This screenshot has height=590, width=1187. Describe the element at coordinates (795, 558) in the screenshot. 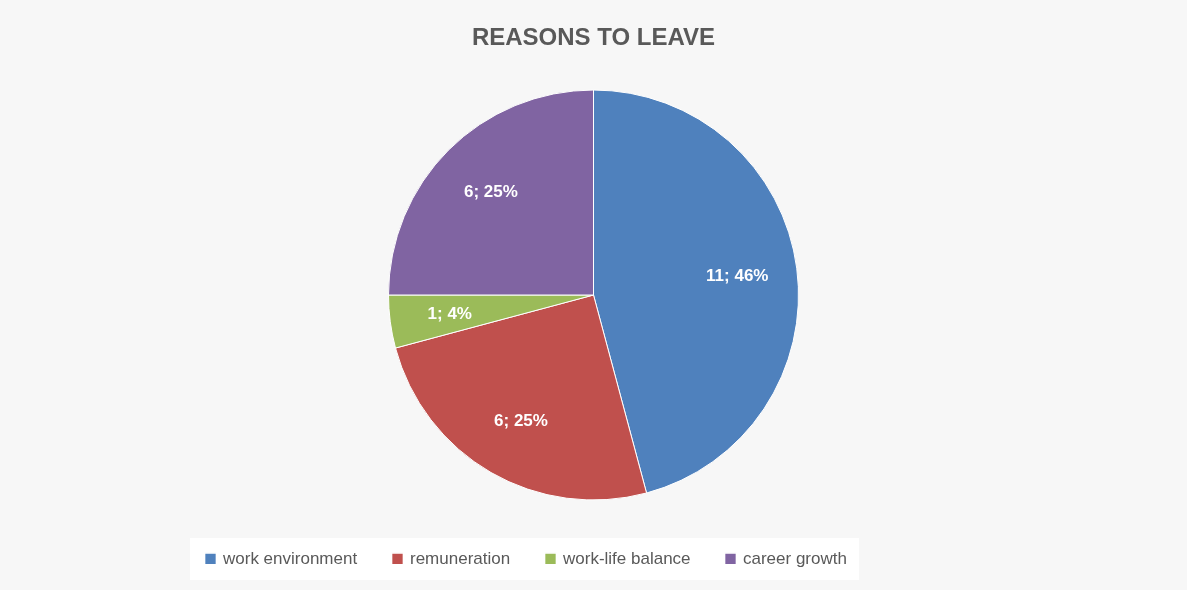

I see `legend-label: career growth` at that location.